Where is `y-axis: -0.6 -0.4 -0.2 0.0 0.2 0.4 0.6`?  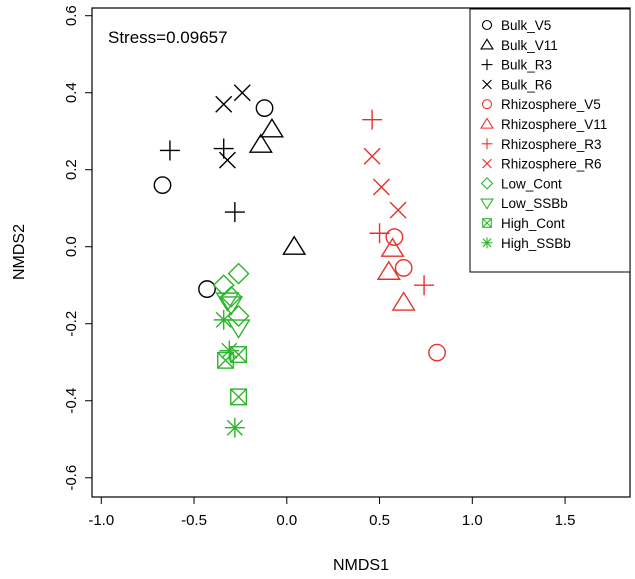 y-axis: -0.6 -0.4 -0.2 0.0 0.2 0.4 0.6 is located at coordinates (77, 248).